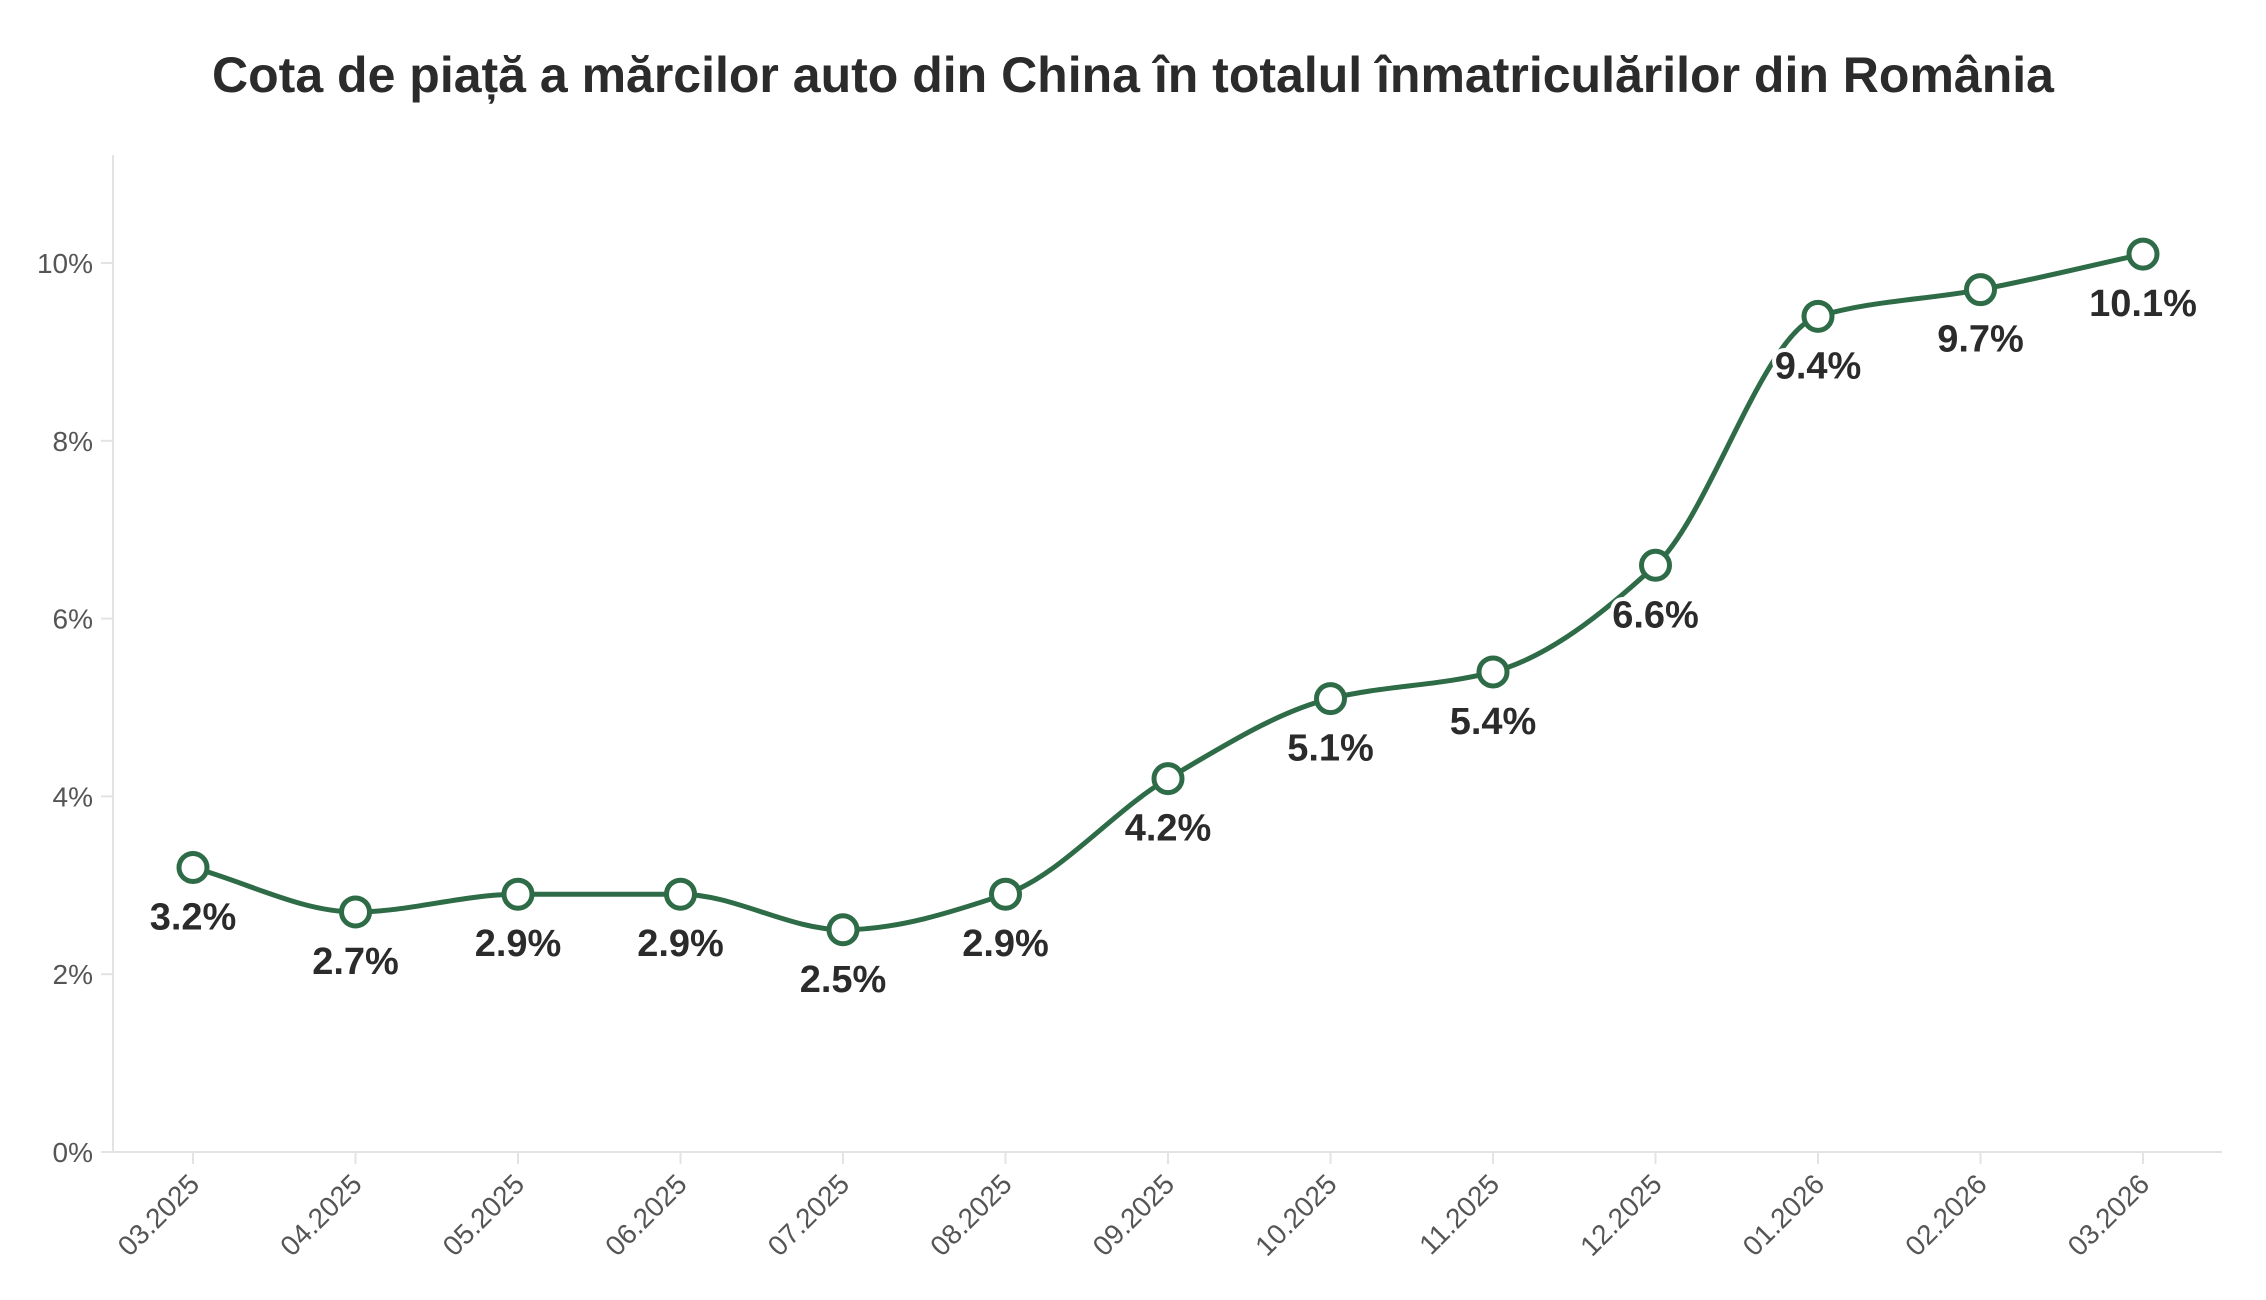  What do you see at coordinates (483, 1214) in the screenshot?
I see `x-tick-label: 05.2025` at bounding box center [483, 1214].